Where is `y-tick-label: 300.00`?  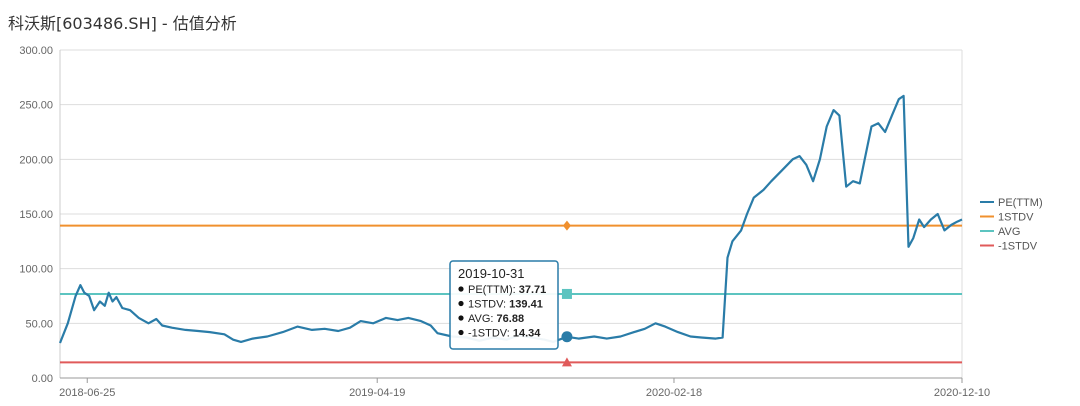 y-tick-label: 300.00 is located at coordinates (36, 51).